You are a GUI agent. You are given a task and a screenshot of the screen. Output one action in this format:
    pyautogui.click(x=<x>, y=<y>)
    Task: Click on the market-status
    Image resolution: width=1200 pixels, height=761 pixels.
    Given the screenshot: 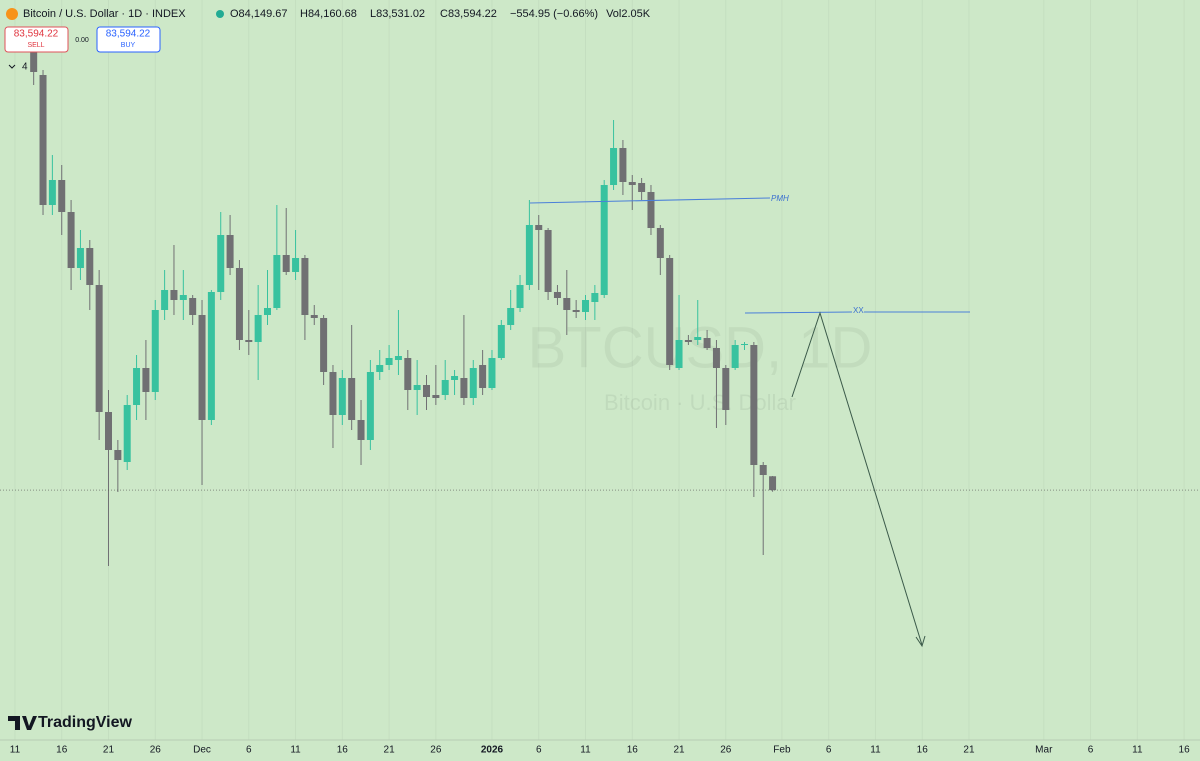 What is the action you would take?
    pyautogui.click(x=220, y=14)
    